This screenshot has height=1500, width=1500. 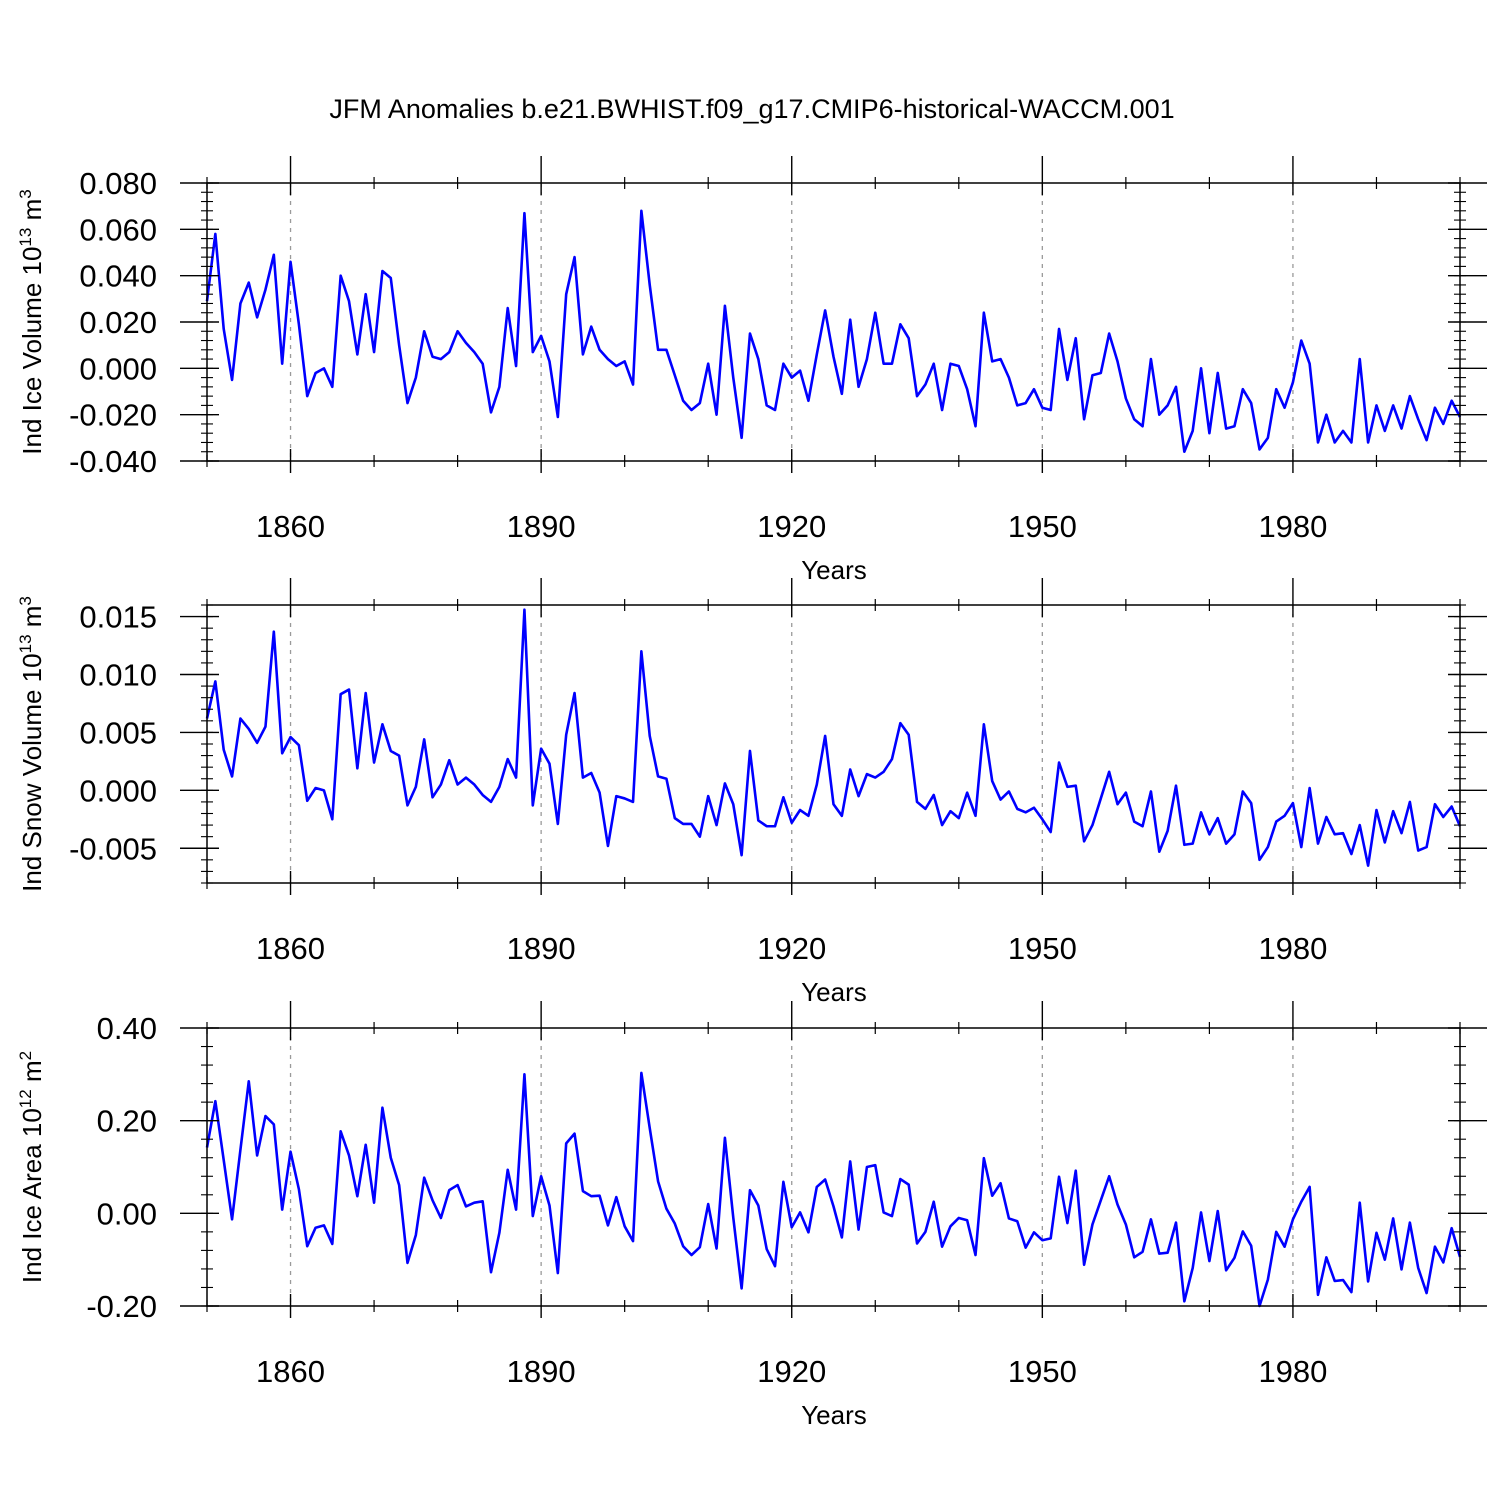 I want to click on y-tick-label: 0.005, so click(x=118, y=732).